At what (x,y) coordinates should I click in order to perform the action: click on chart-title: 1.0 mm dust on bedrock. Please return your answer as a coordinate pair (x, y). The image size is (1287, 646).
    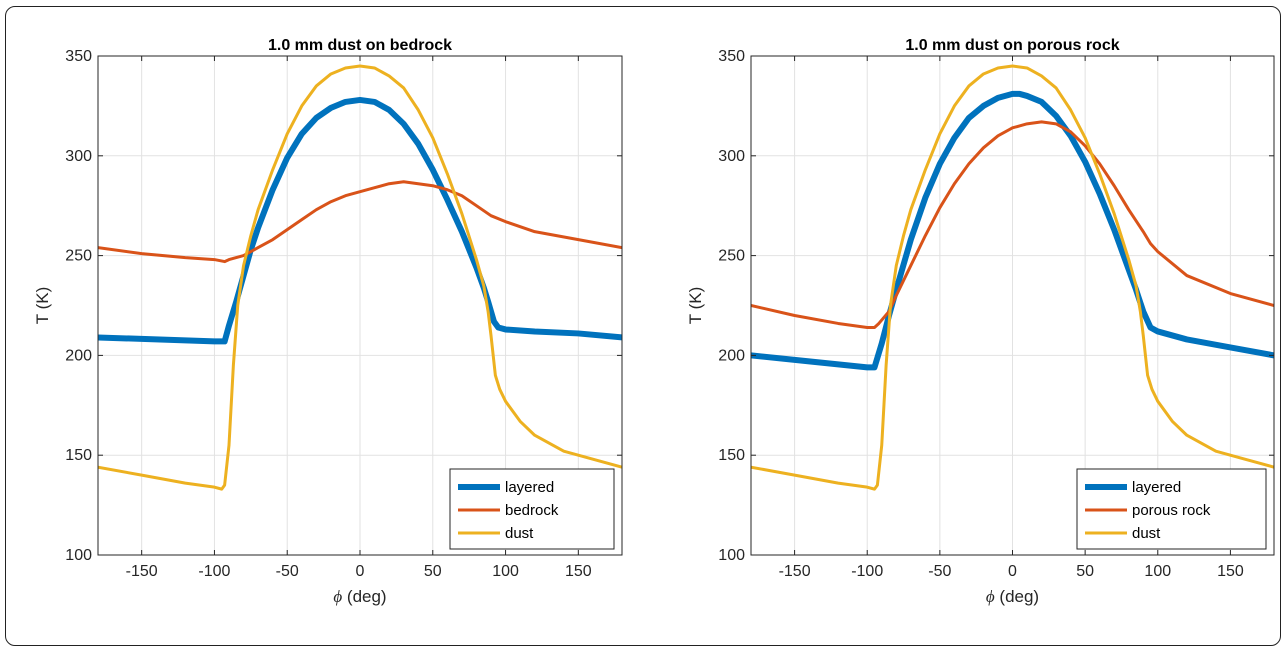
    Looking at the image, I should click on (360, 45).